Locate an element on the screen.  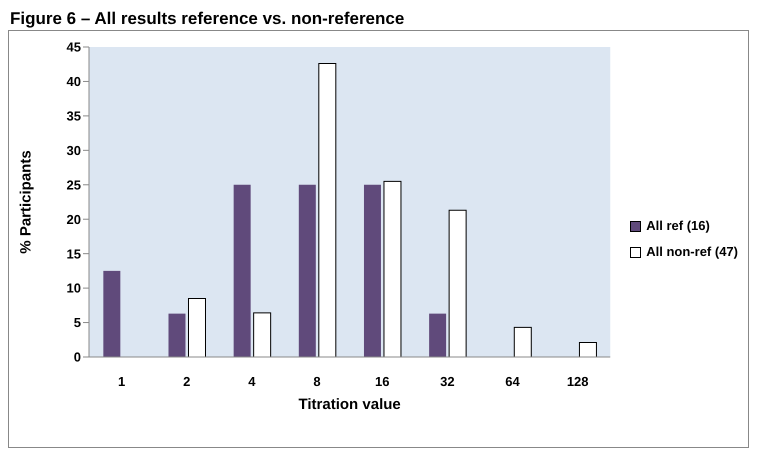
x-tick-label: 64 is located at coordinates (513, 382).